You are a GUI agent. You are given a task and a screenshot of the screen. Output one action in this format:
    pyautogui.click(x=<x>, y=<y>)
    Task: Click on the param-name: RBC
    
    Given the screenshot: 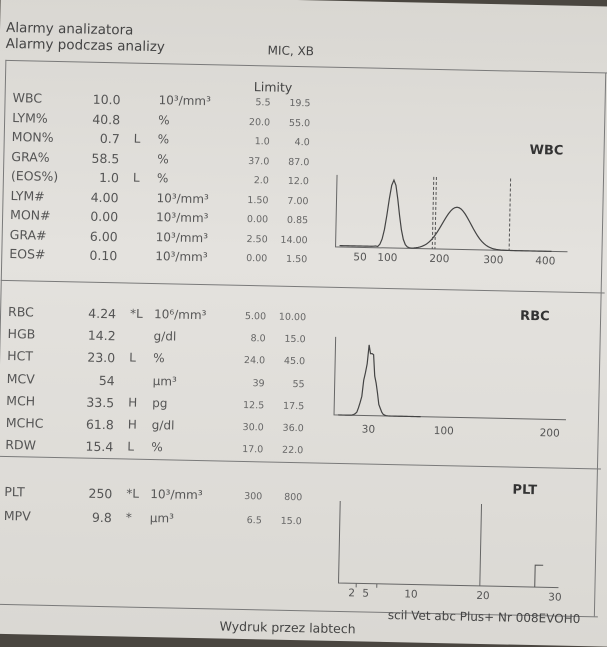 What is the action you would take?
    pyautogui.click(x=21, y=312)
    